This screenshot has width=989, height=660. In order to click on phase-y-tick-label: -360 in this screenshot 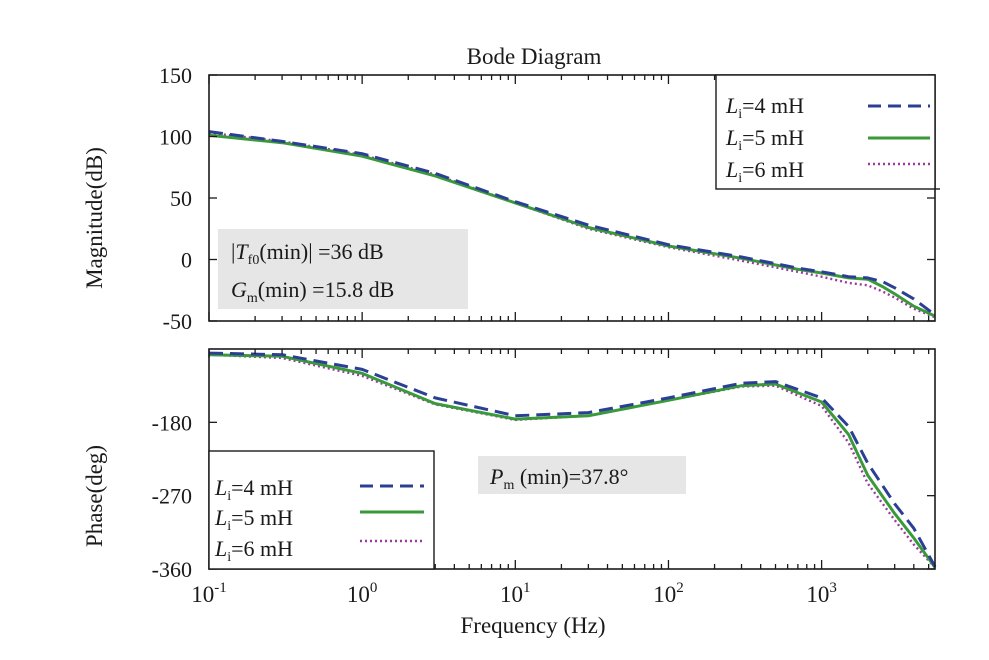, I will do `click(172, 569)`.